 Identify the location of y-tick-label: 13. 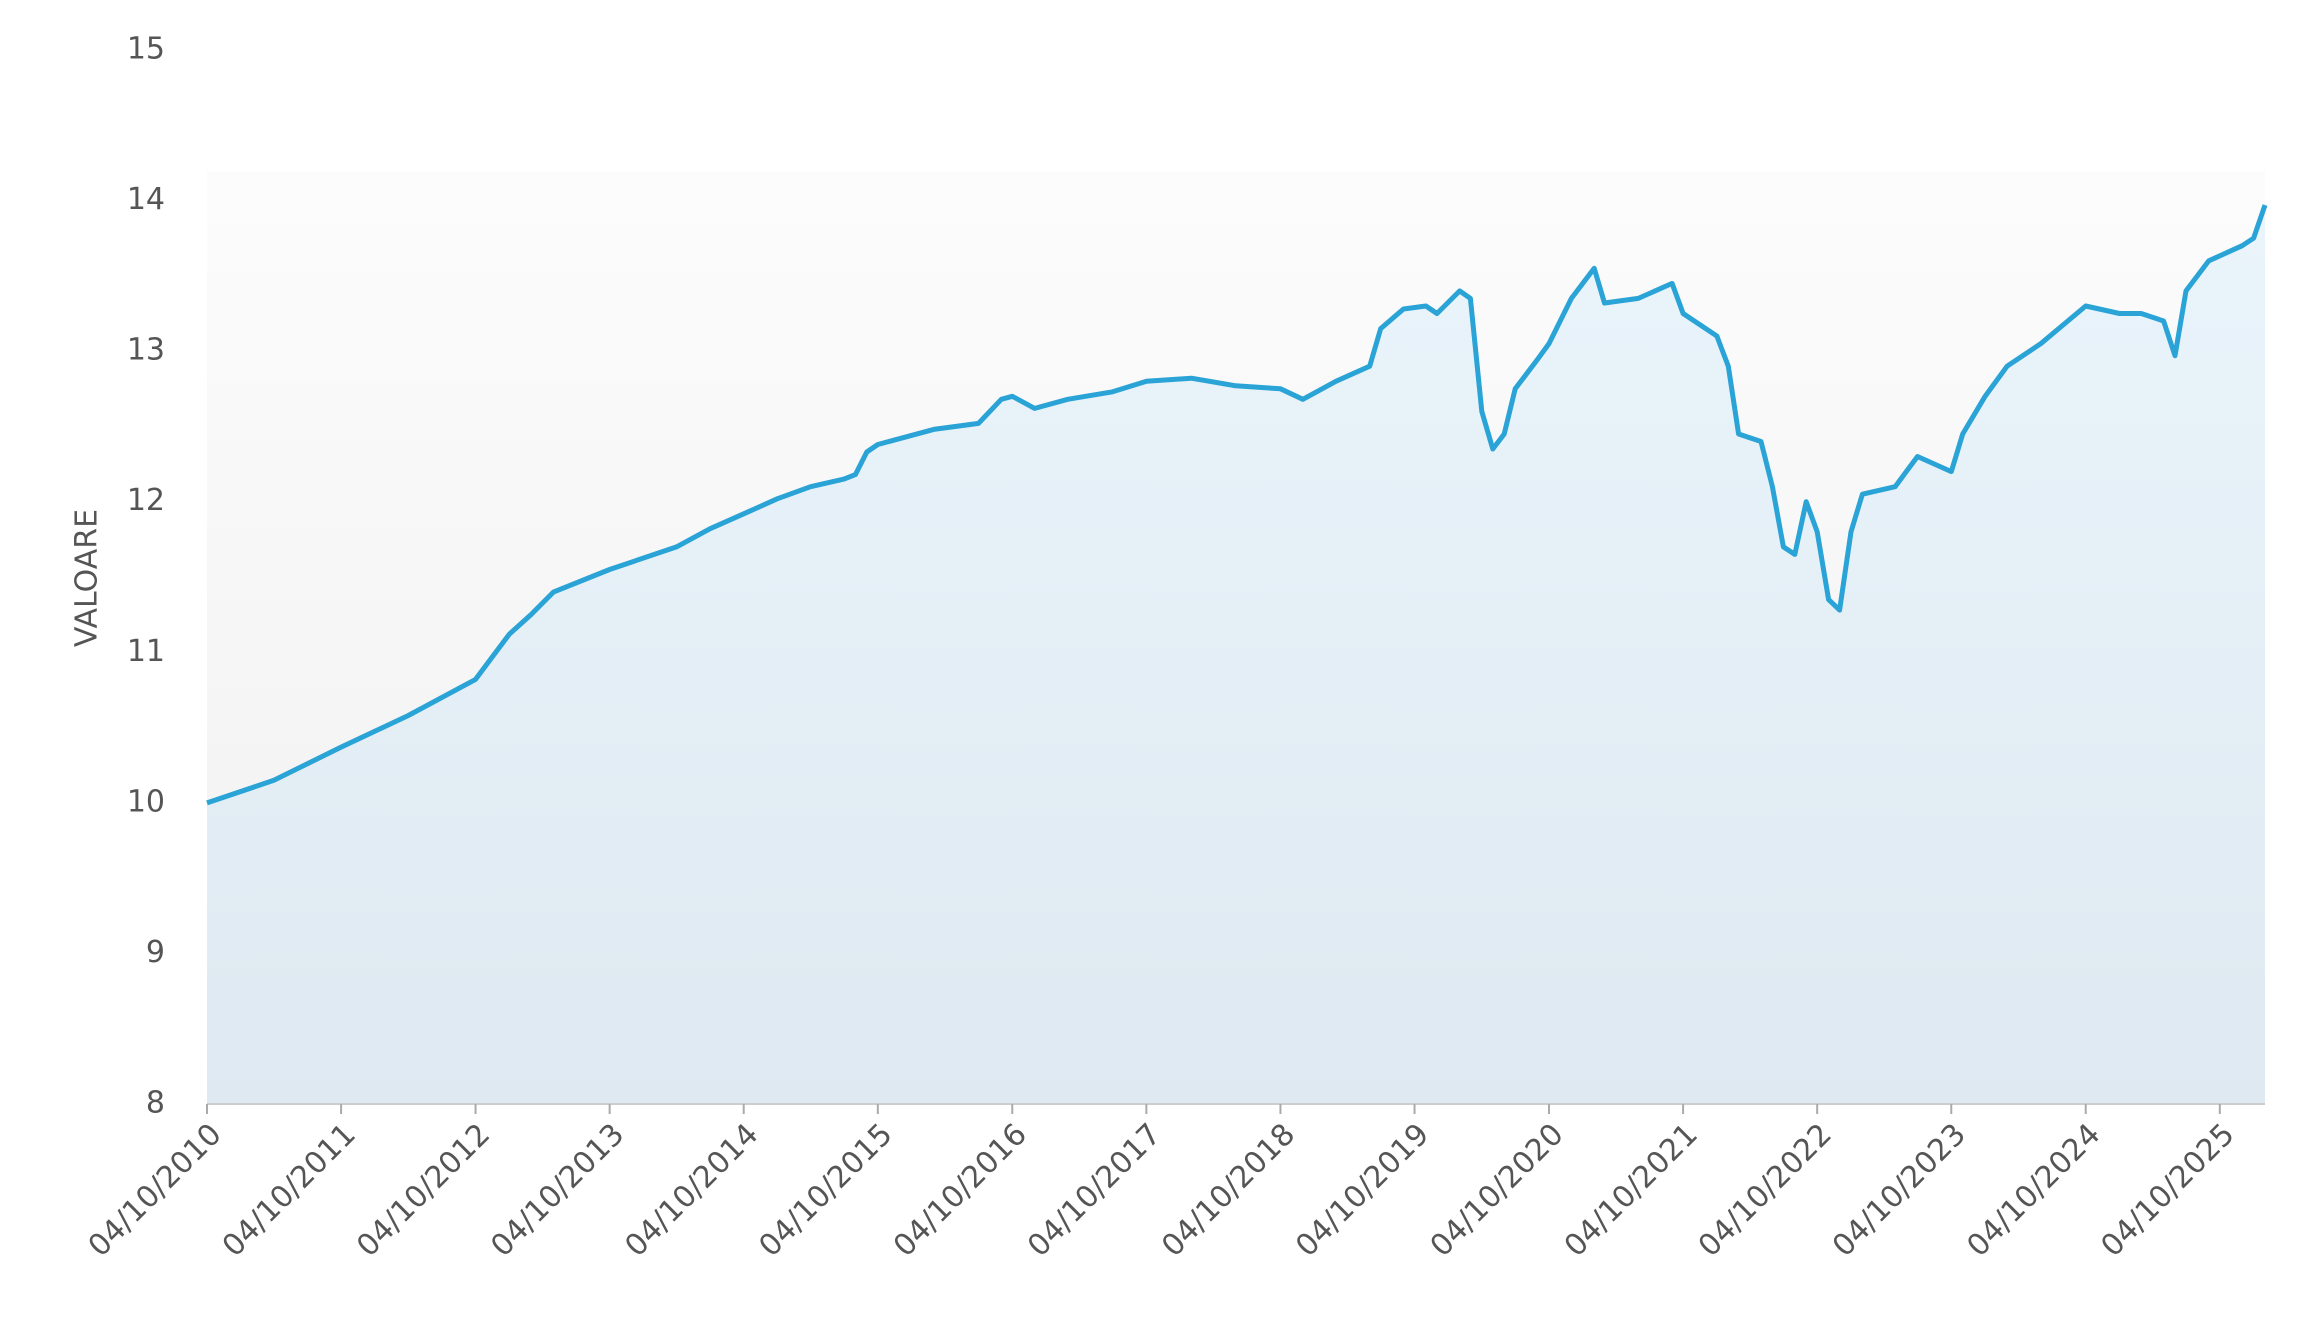
(146, 350).